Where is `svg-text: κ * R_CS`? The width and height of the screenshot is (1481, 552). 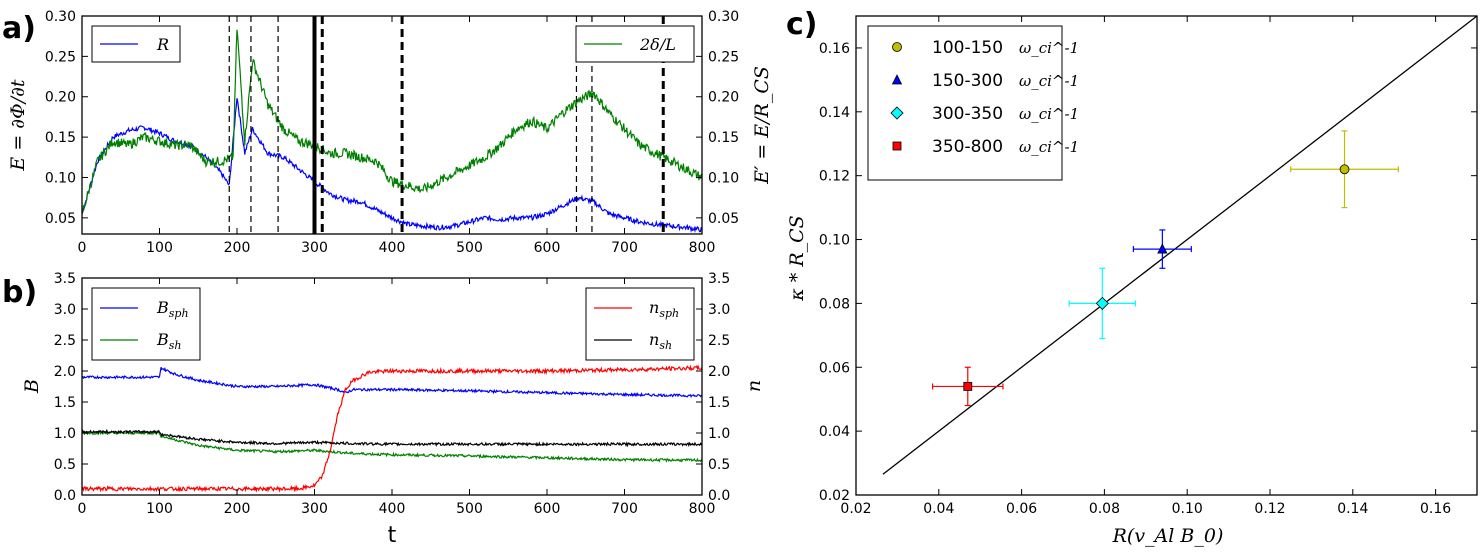 svg-text: κ * R_CS is located at coordinates (797, 258).